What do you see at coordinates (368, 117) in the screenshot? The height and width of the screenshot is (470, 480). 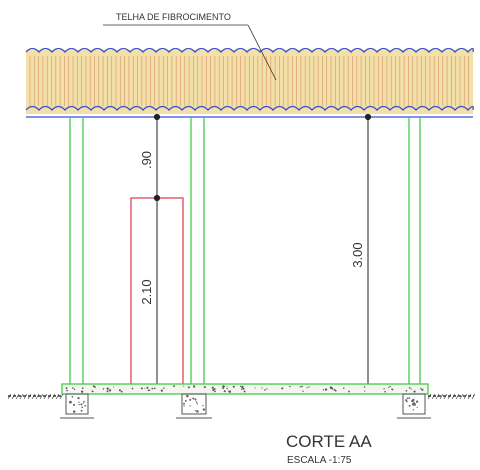 I see `dimension-node-top-right` at bounding box center [368, 117].